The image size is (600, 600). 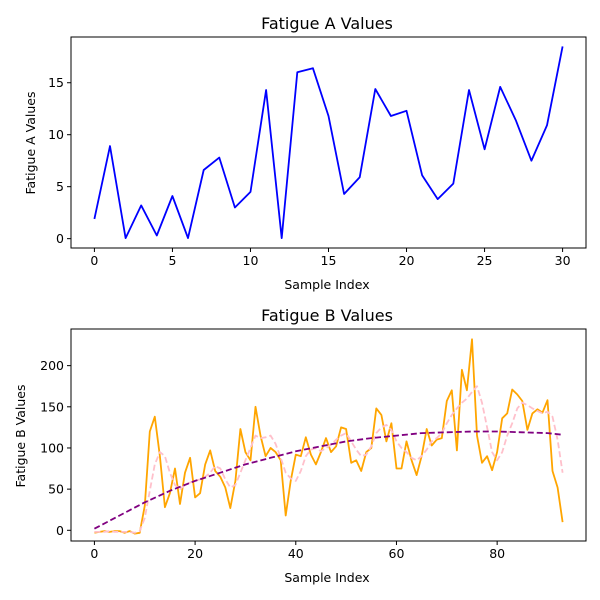 What do you see at coordinates (327, 315) in the screenshot?
I see `chart-title: Fatigue B Values` at bounding box center [327, 315].